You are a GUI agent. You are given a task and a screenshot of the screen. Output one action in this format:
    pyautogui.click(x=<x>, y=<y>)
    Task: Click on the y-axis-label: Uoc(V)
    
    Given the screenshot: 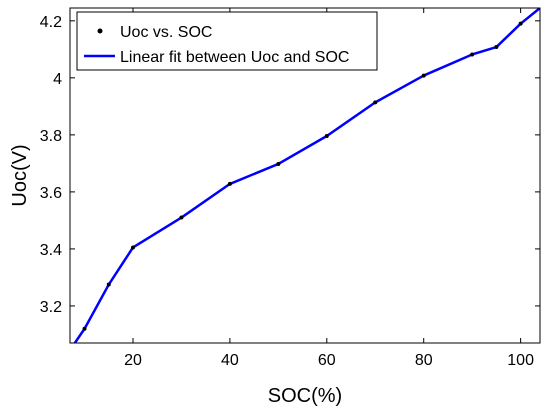 What is the action you would take?
    pyautogui.click(x=20, y=175)
    